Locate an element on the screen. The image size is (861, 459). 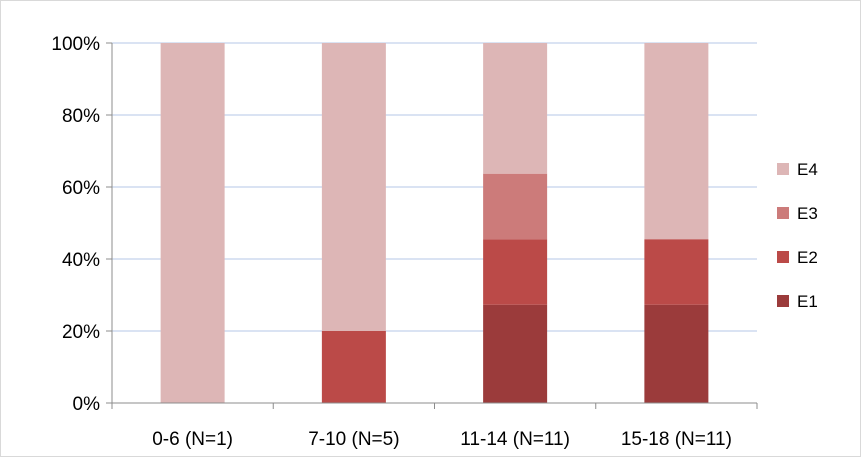
y-tick-label: 40% is located at coordinates (81, 260).